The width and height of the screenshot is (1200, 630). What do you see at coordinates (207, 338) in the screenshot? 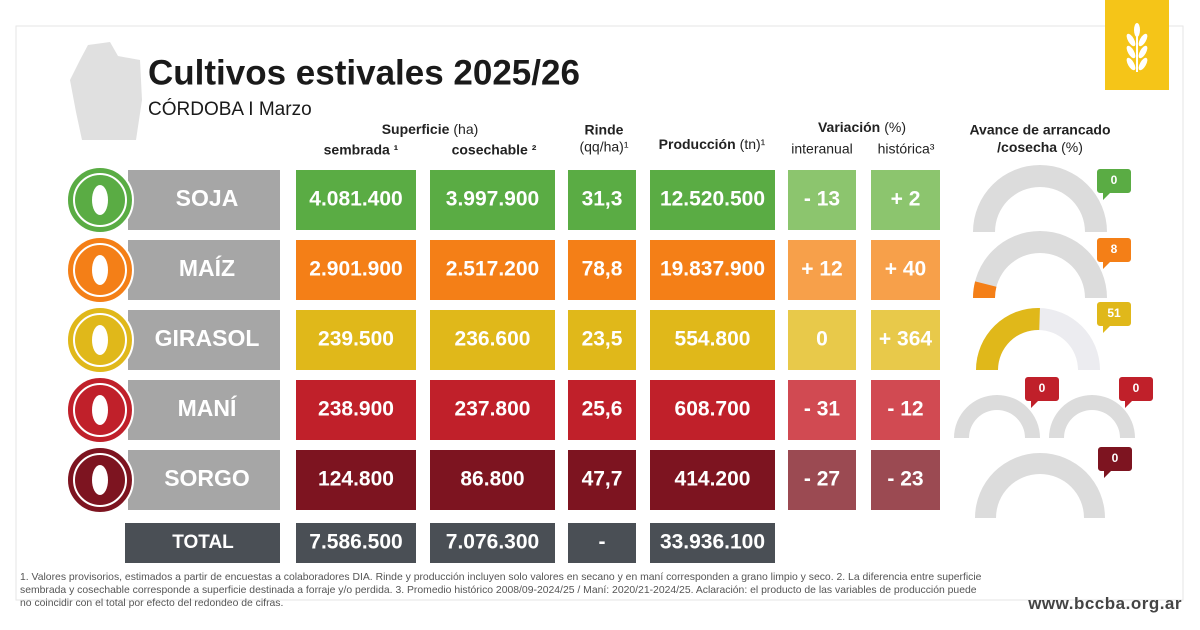
I see `crop-name: GIRASOL` at bounding box center [207, 338].